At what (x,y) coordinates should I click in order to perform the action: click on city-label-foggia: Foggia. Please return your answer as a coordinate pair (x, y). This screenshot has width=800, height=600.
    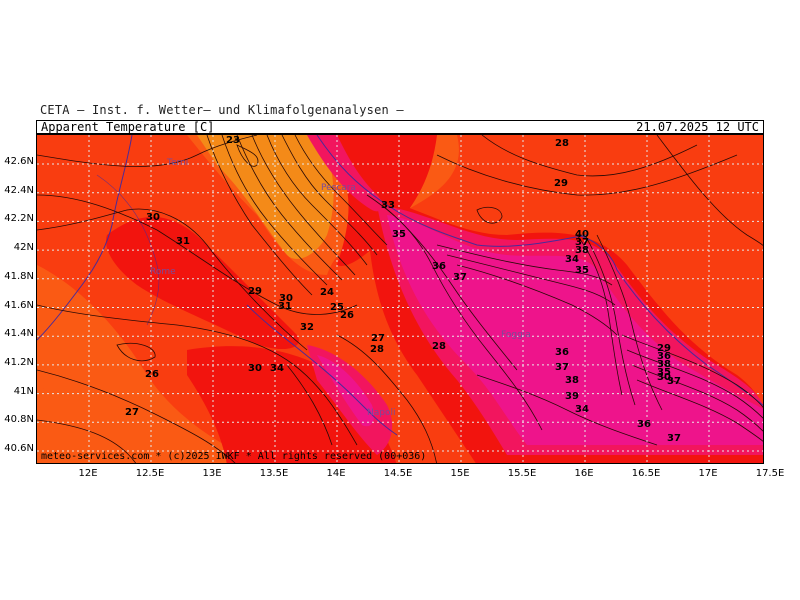
    Looking at the image, I should click on (516, 335).